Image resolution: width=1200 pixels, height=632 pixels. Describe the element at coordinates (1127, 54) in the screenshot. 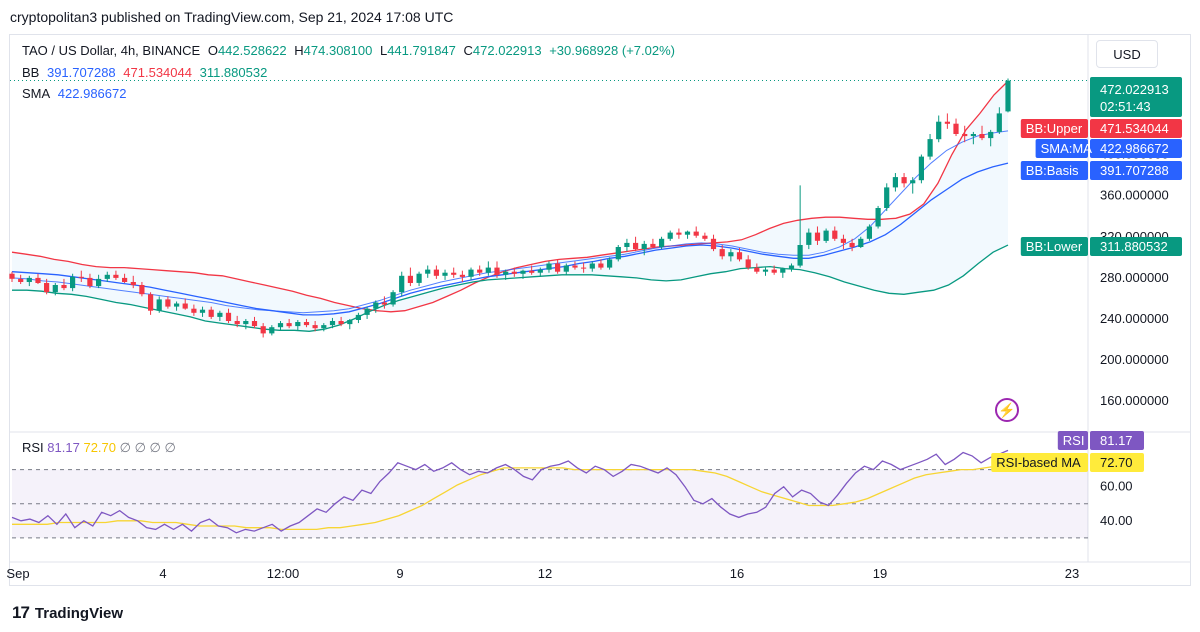

I see `currency-button: USD` at that location.